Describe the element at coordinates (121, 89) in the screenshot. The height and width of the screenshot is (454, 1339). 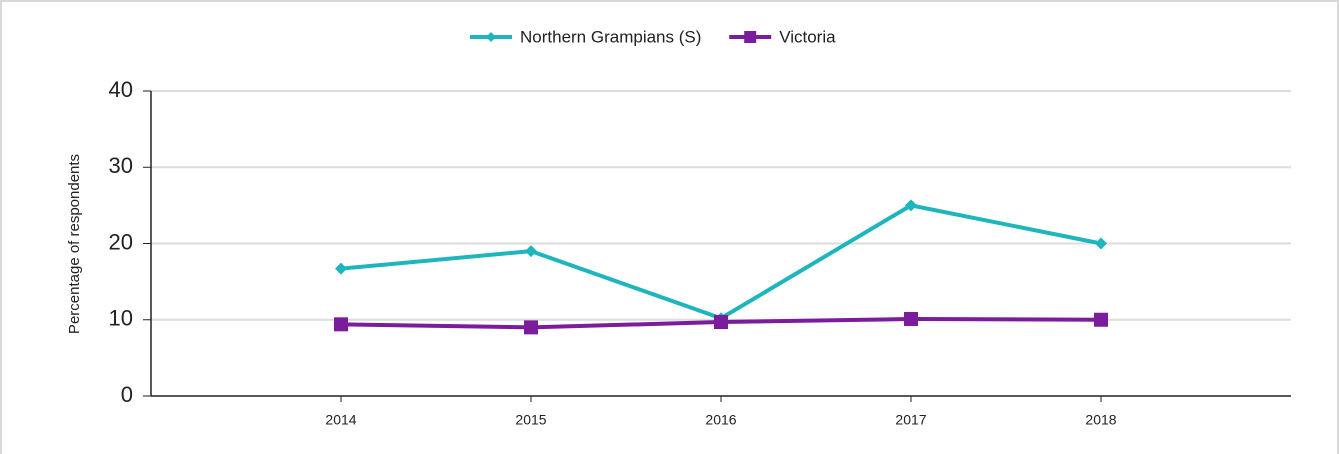
I see `y-tick-label: 40` at that location.